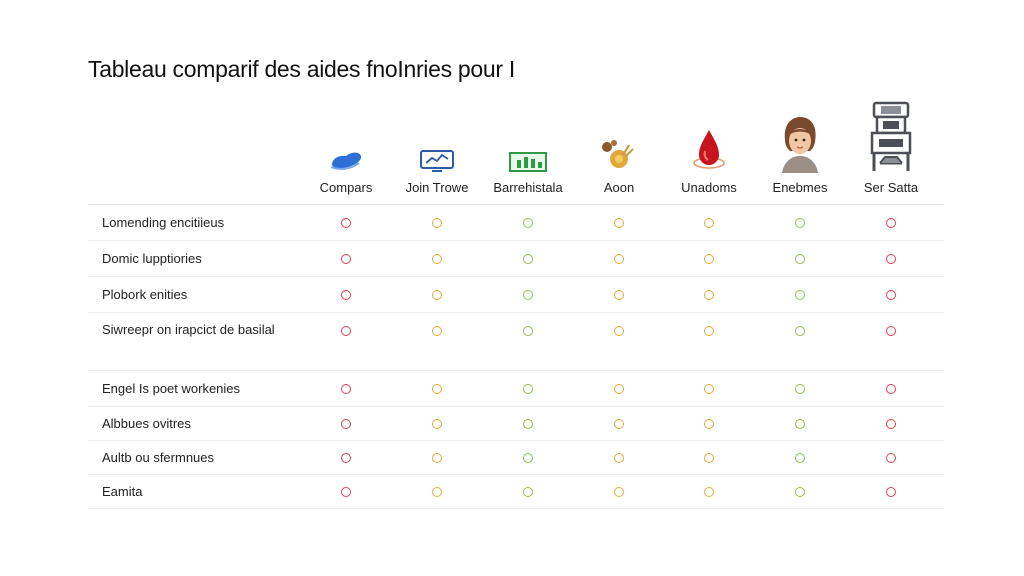 This screenshot has height=576, width=1024. Describe the element at coordinates (158, 457) in the screenshot. I see `row-label: Aultb ou sfermnues` at that location.